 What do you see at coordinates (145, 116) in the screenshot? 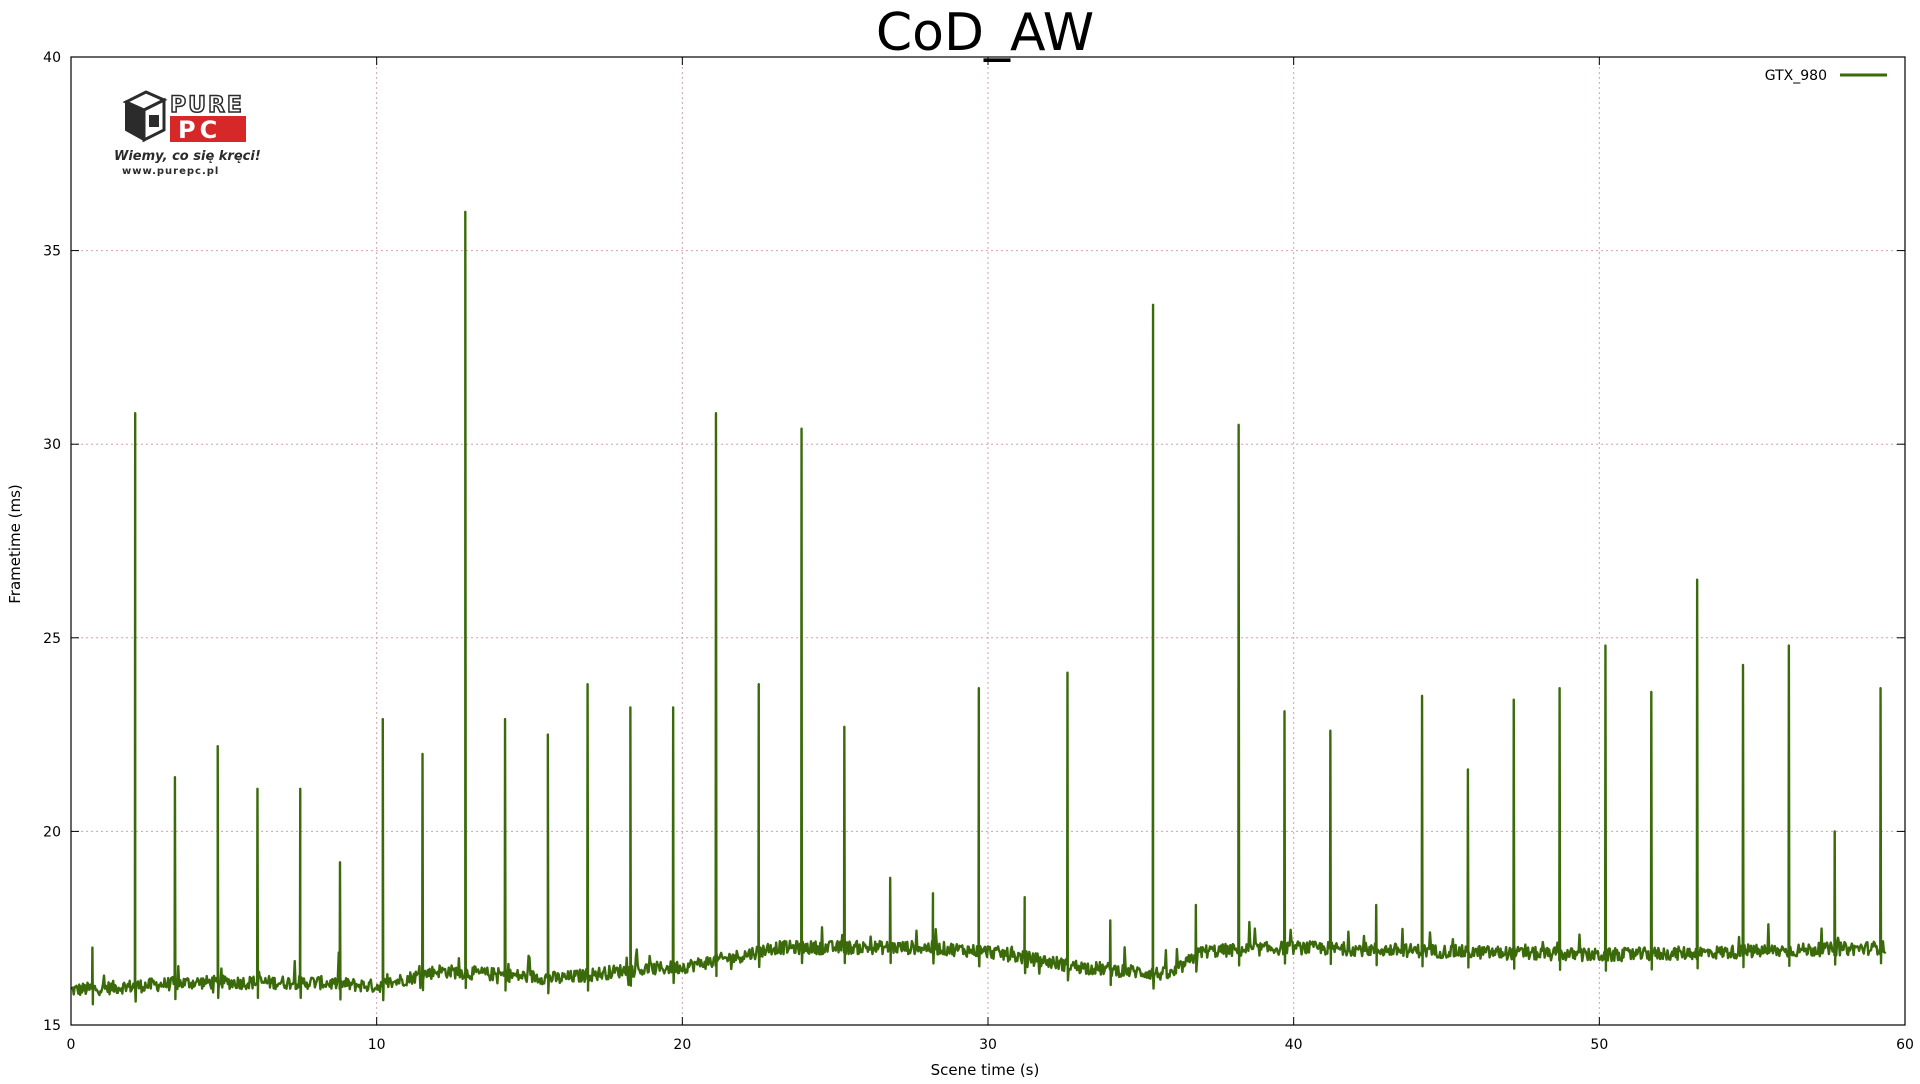
I see `purepc-box-icon` at bounding box center [145, 116].